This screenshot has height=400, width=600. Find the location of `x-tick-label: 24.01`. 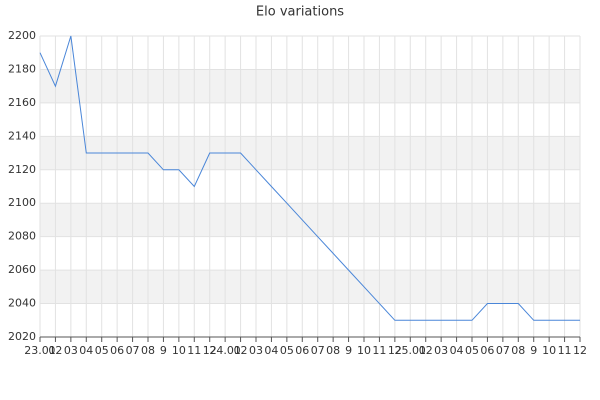

x-tick-label: 24.01 is located at coordinates (225, 350).